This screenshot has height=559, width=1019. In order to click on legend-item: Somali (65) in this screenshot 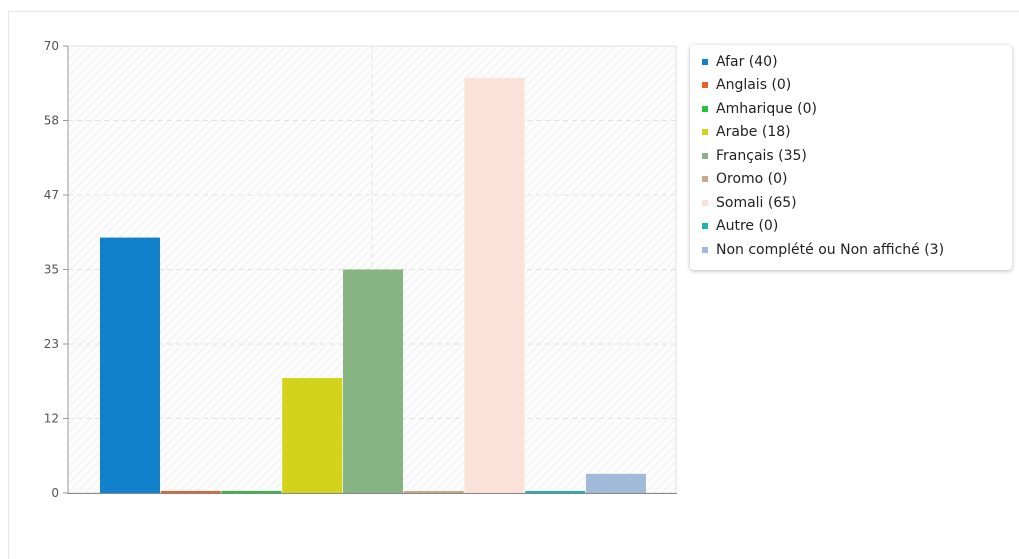, I will do `click(857, 203)`.